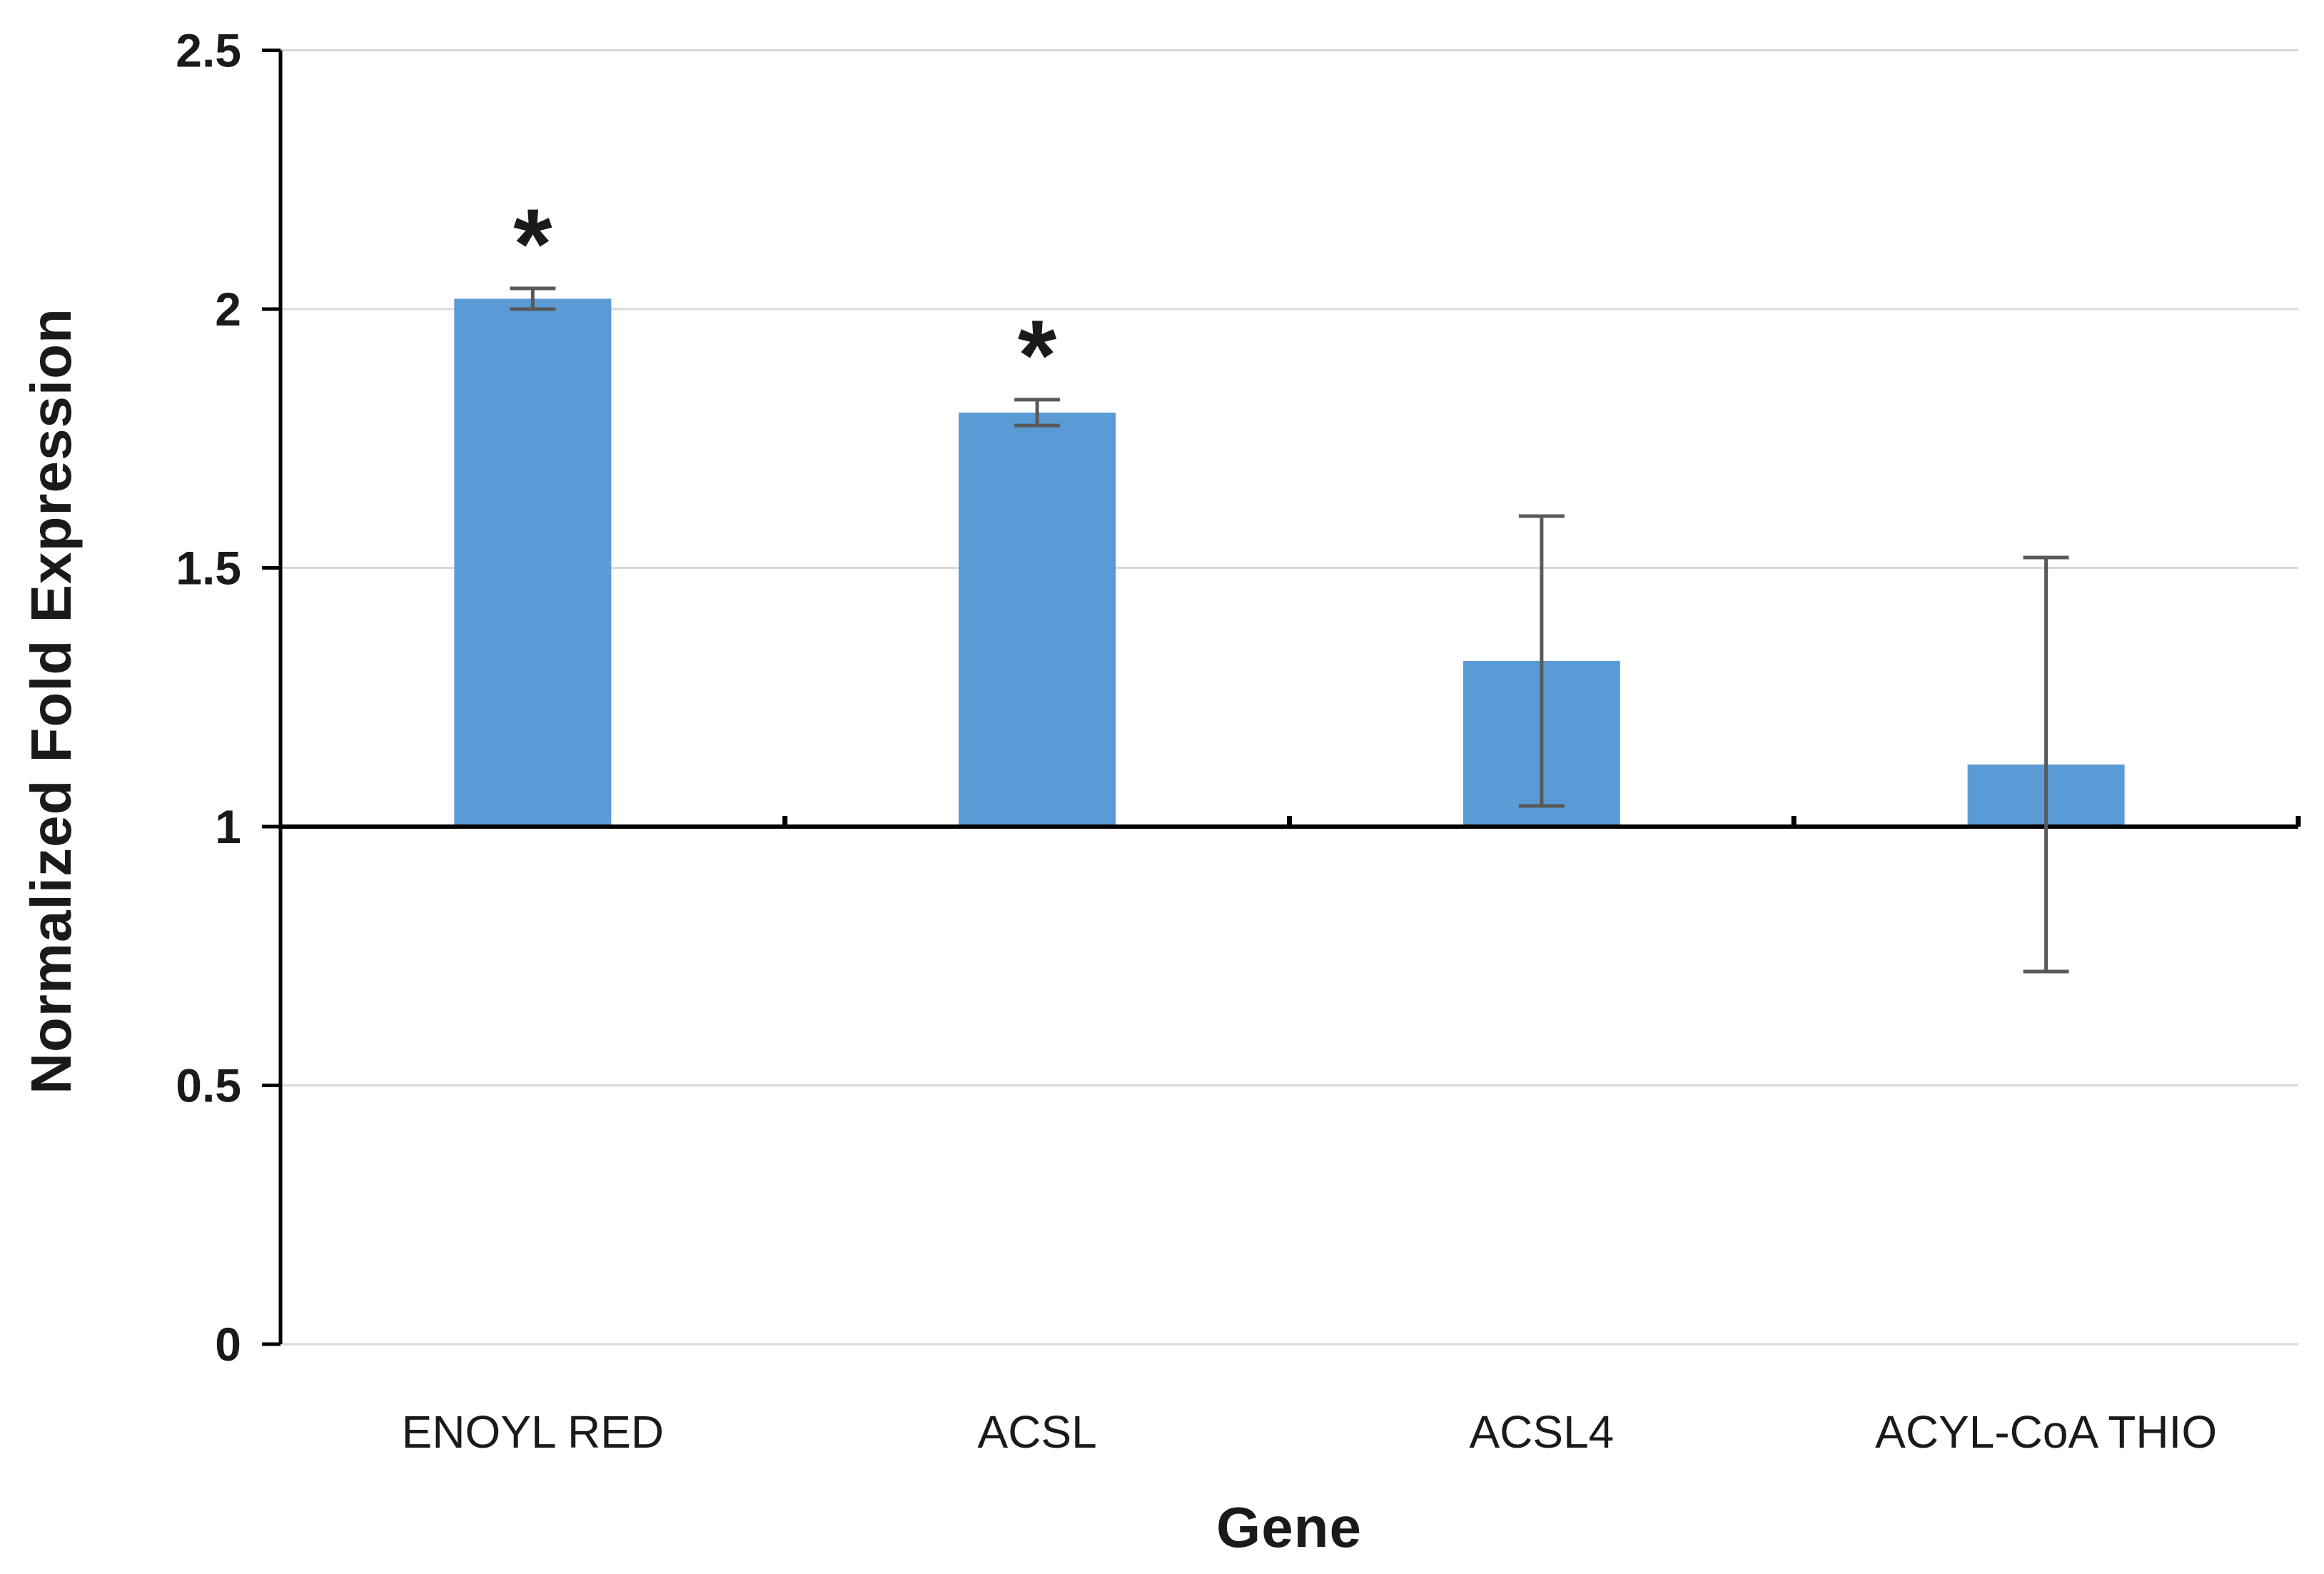 Image resolution: width=2324 pixels, height=1574 pixels. What do you see at coordinates (1541, 1432) in the screenshot?
I see `x-category-label: ACSL4` at bounding box center [1541, 1432].